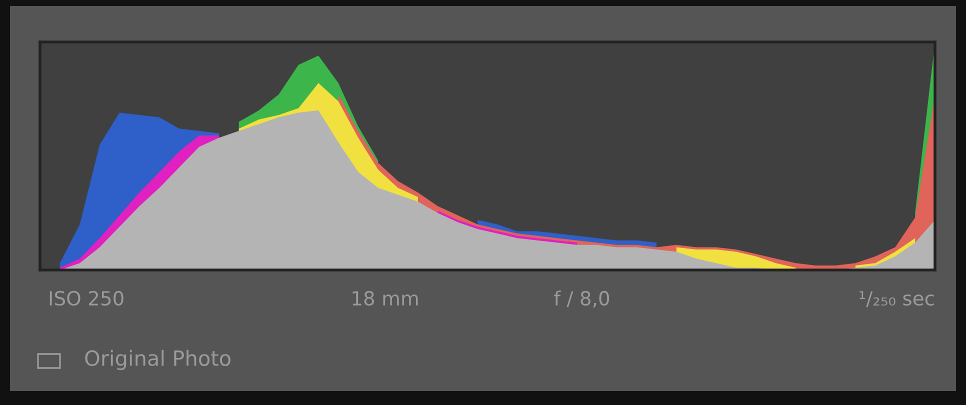  I want to click on text: ¹/₂₅₀ sec, so click(897, 299).